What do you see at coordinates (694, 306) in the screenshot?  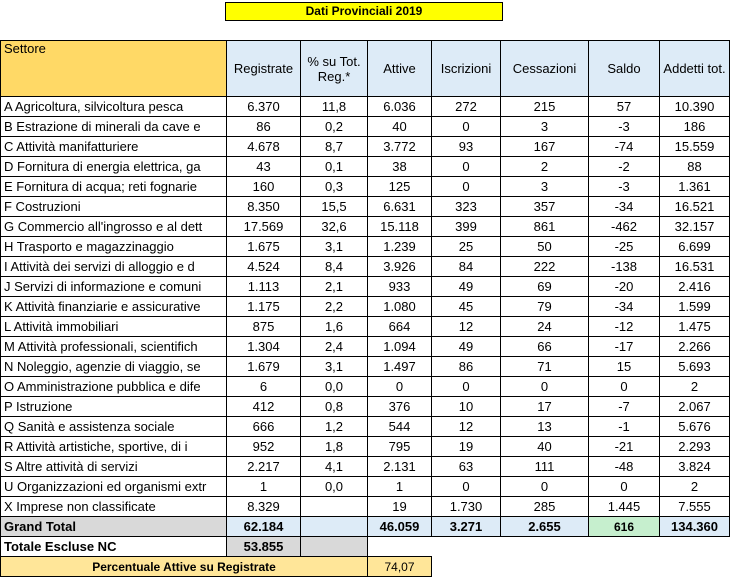 I see `cell-addetti: 1.599` at bounding box center [694, 306].